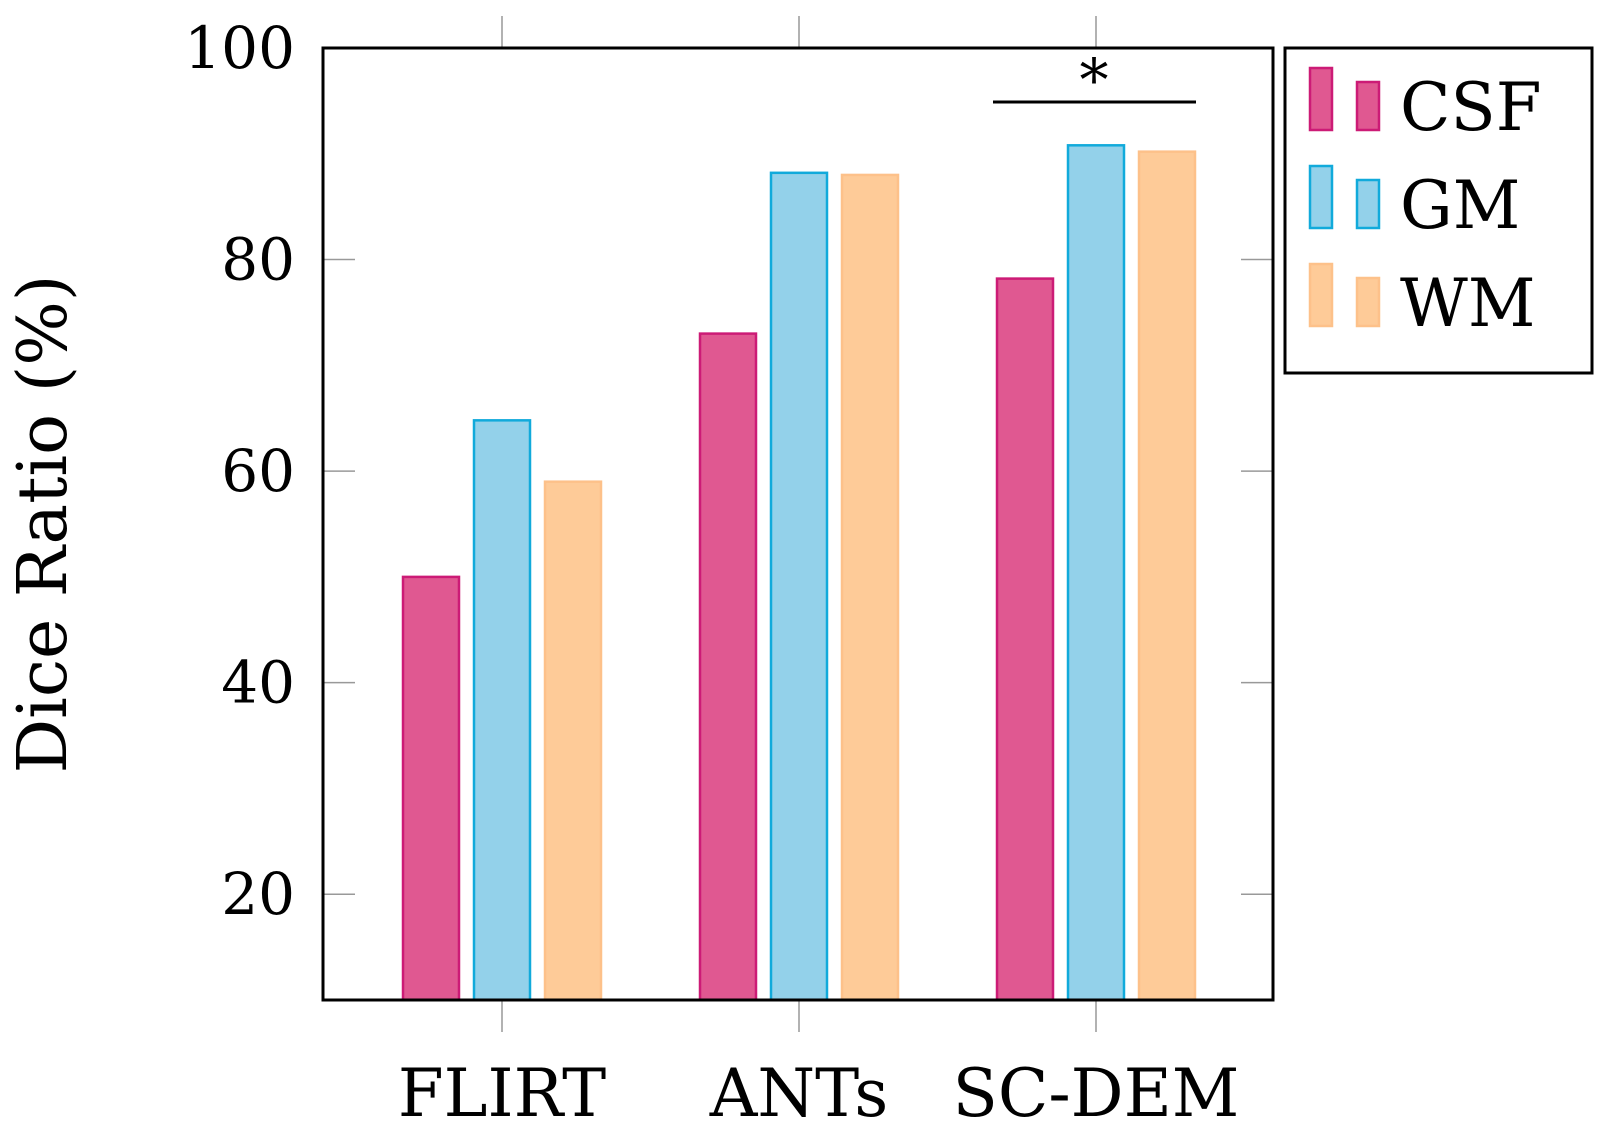  Describe the element at coordinates (799, 586) in the screenshot. I see `bar-gm-ants` at that location.